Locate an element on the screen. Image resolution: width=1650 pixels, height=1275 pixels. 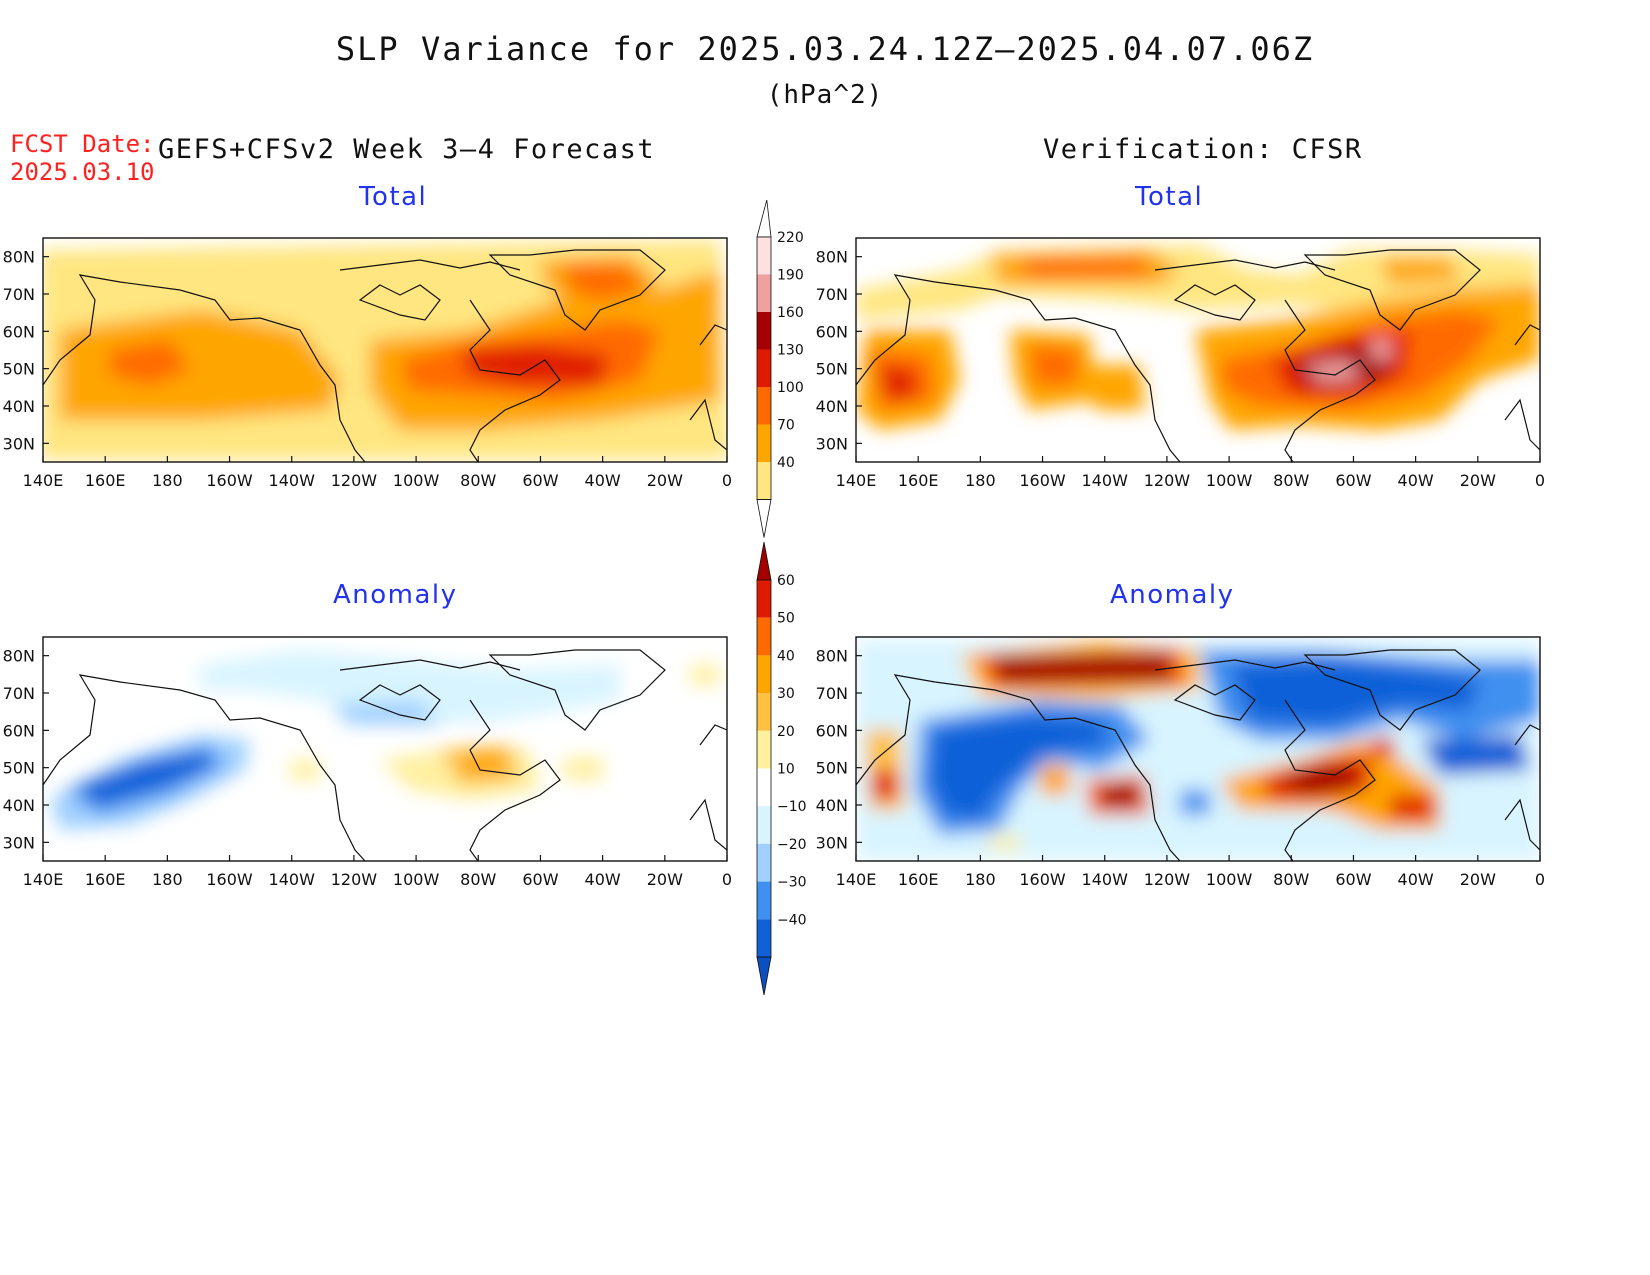
total-colorbar: 220 190 160 130 100 70 40 is located at coordinates (780, 368).